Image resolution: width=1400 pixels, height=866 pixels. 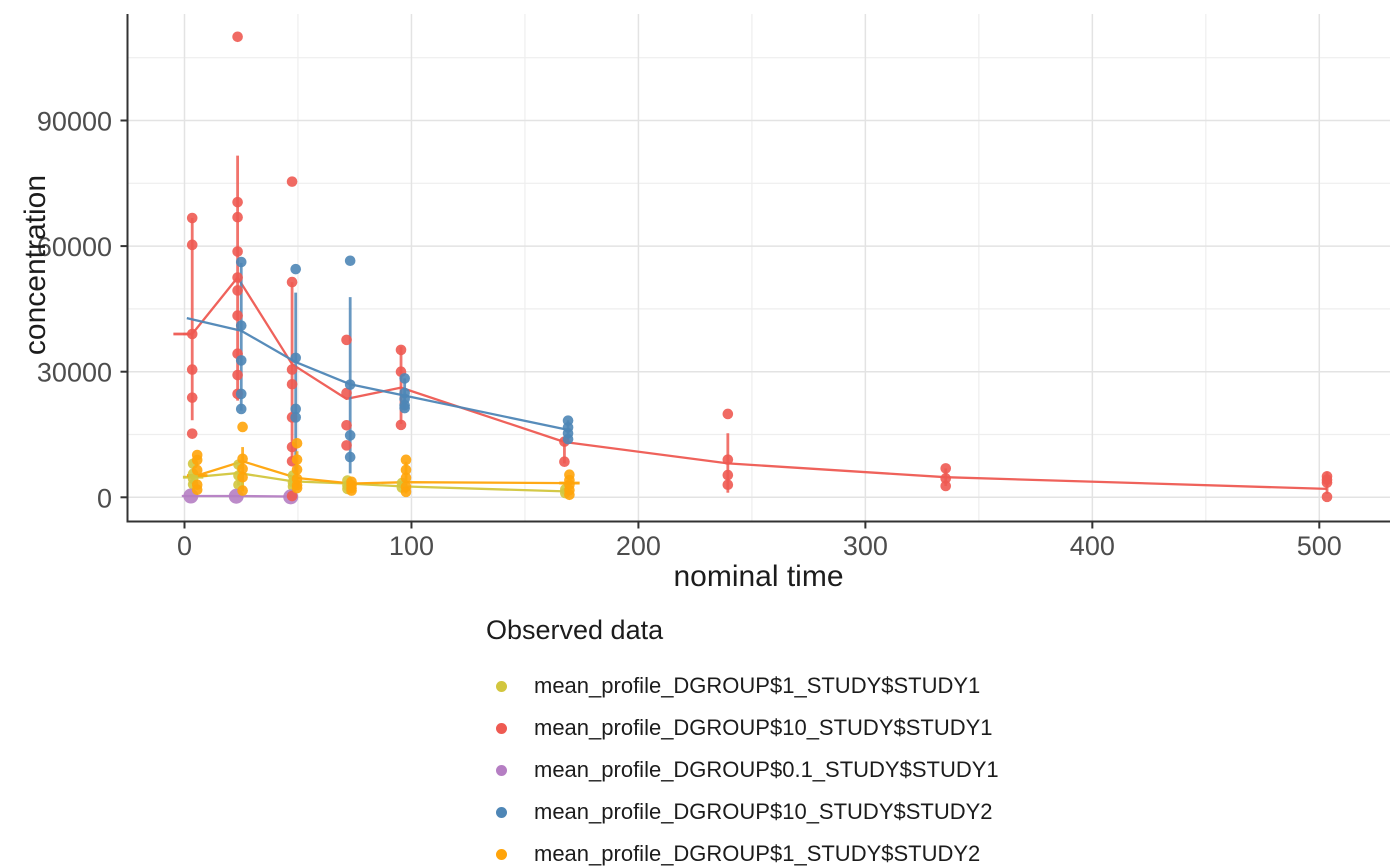 What do you see at coordinates (184, 546) in the screenshot?
I see `x-tick-label: 0` at bounding box center [184, 546].